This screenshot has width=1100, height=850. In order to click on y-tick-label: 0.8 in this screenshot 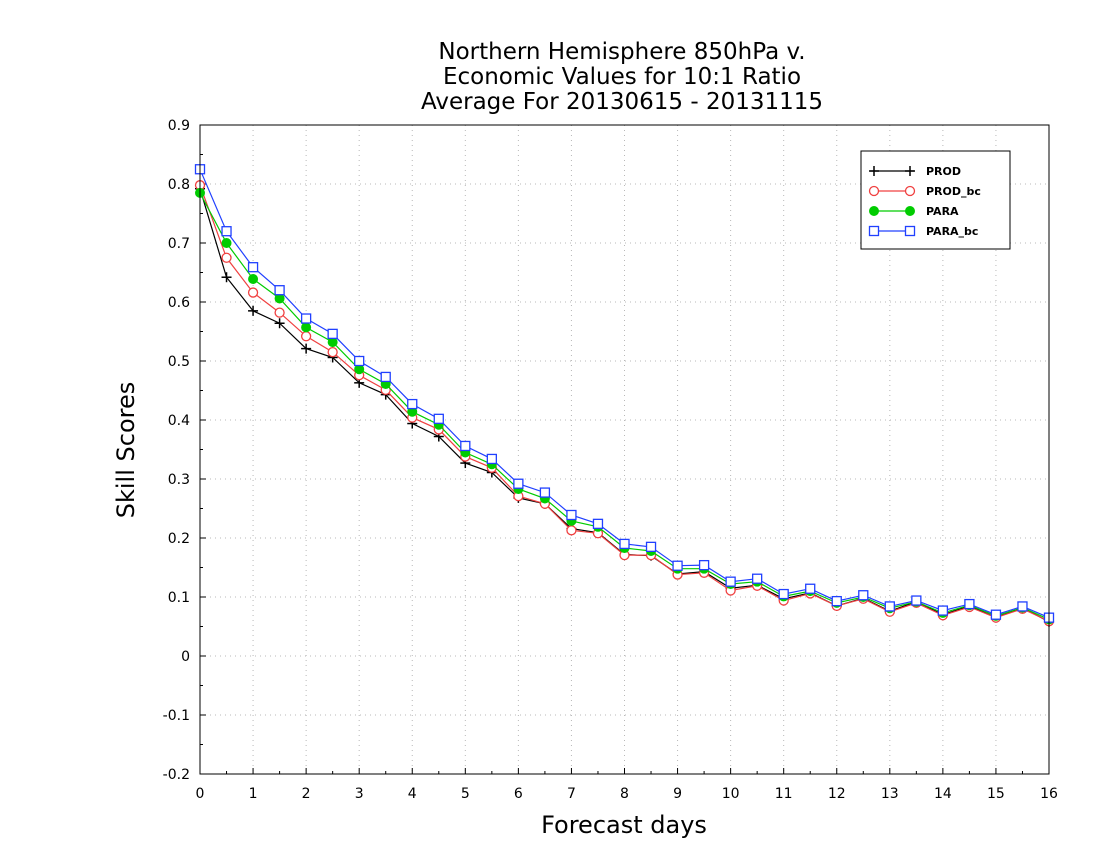, I will do `click(179, 185)`.